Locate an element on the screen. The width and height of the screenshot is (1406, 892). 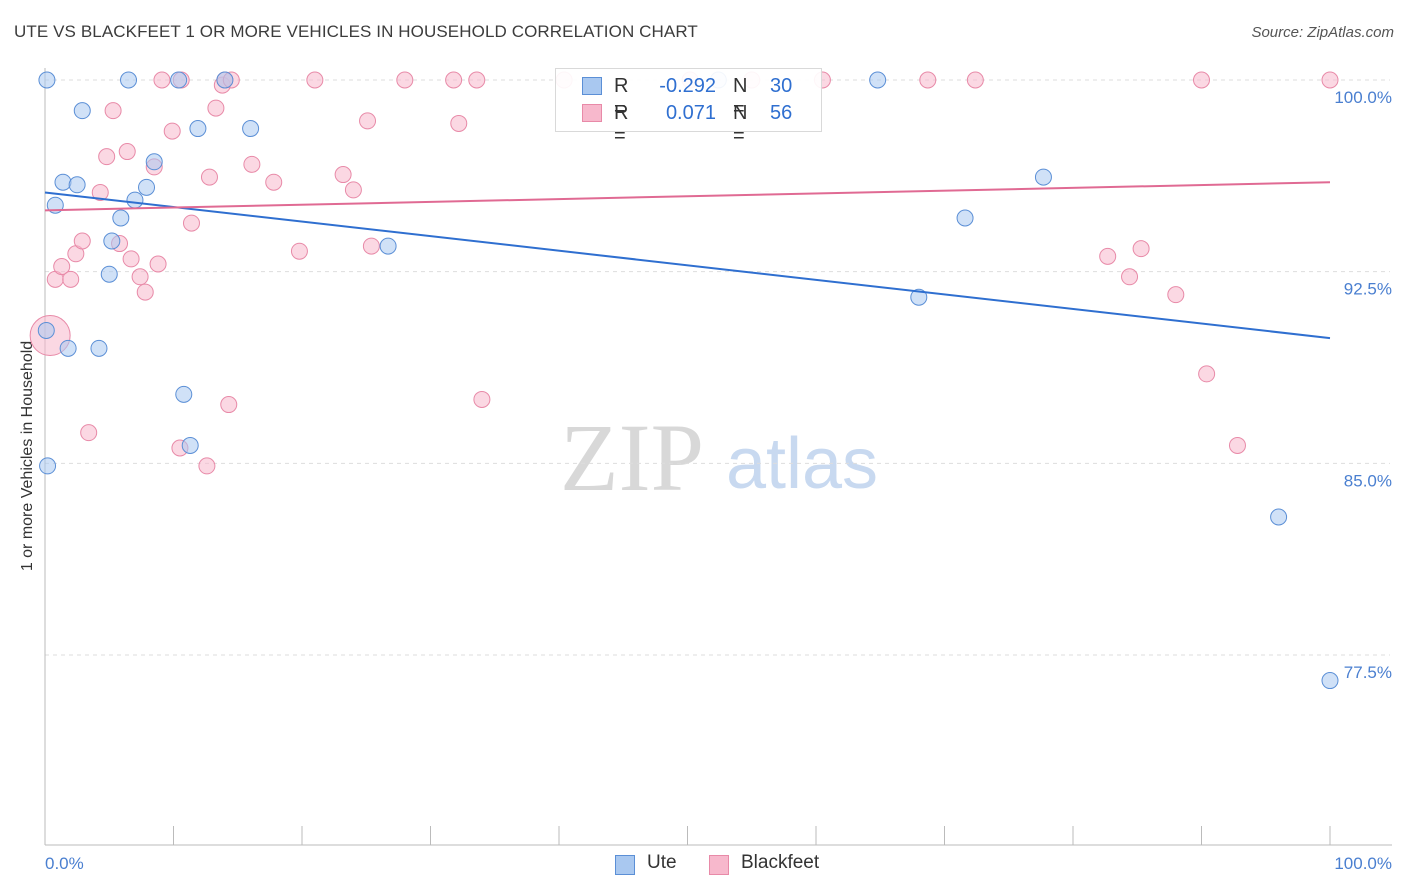
ute-r-value: -0.292 is located at coordinates (687, 86).